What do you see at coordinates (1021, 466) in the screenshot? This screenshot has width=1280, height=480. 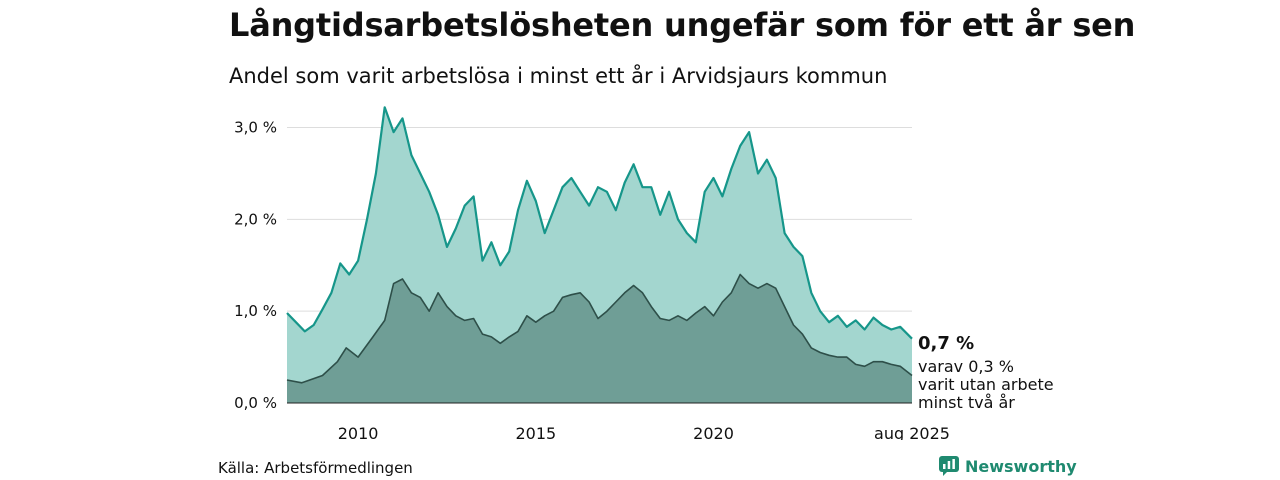 I see `brand-name: Newsworthy` at bounding box center [1021, 466].